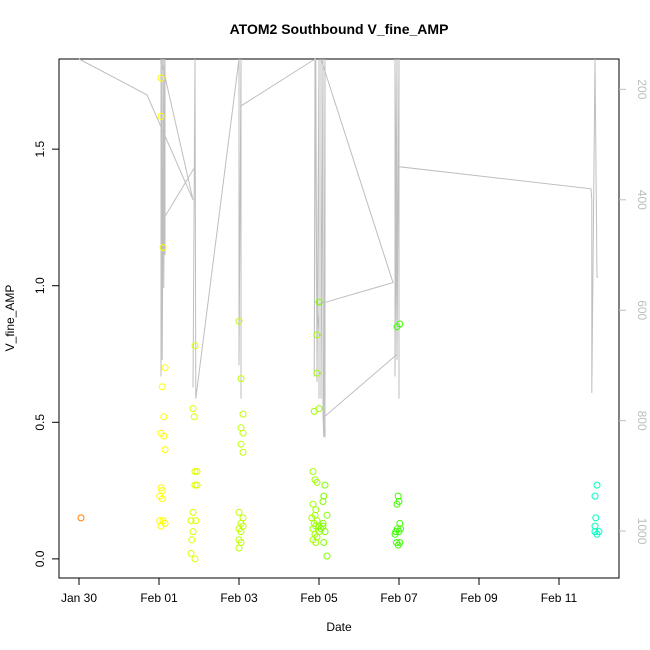  I want to click on right-tick-label: 800, so click(642, 421).